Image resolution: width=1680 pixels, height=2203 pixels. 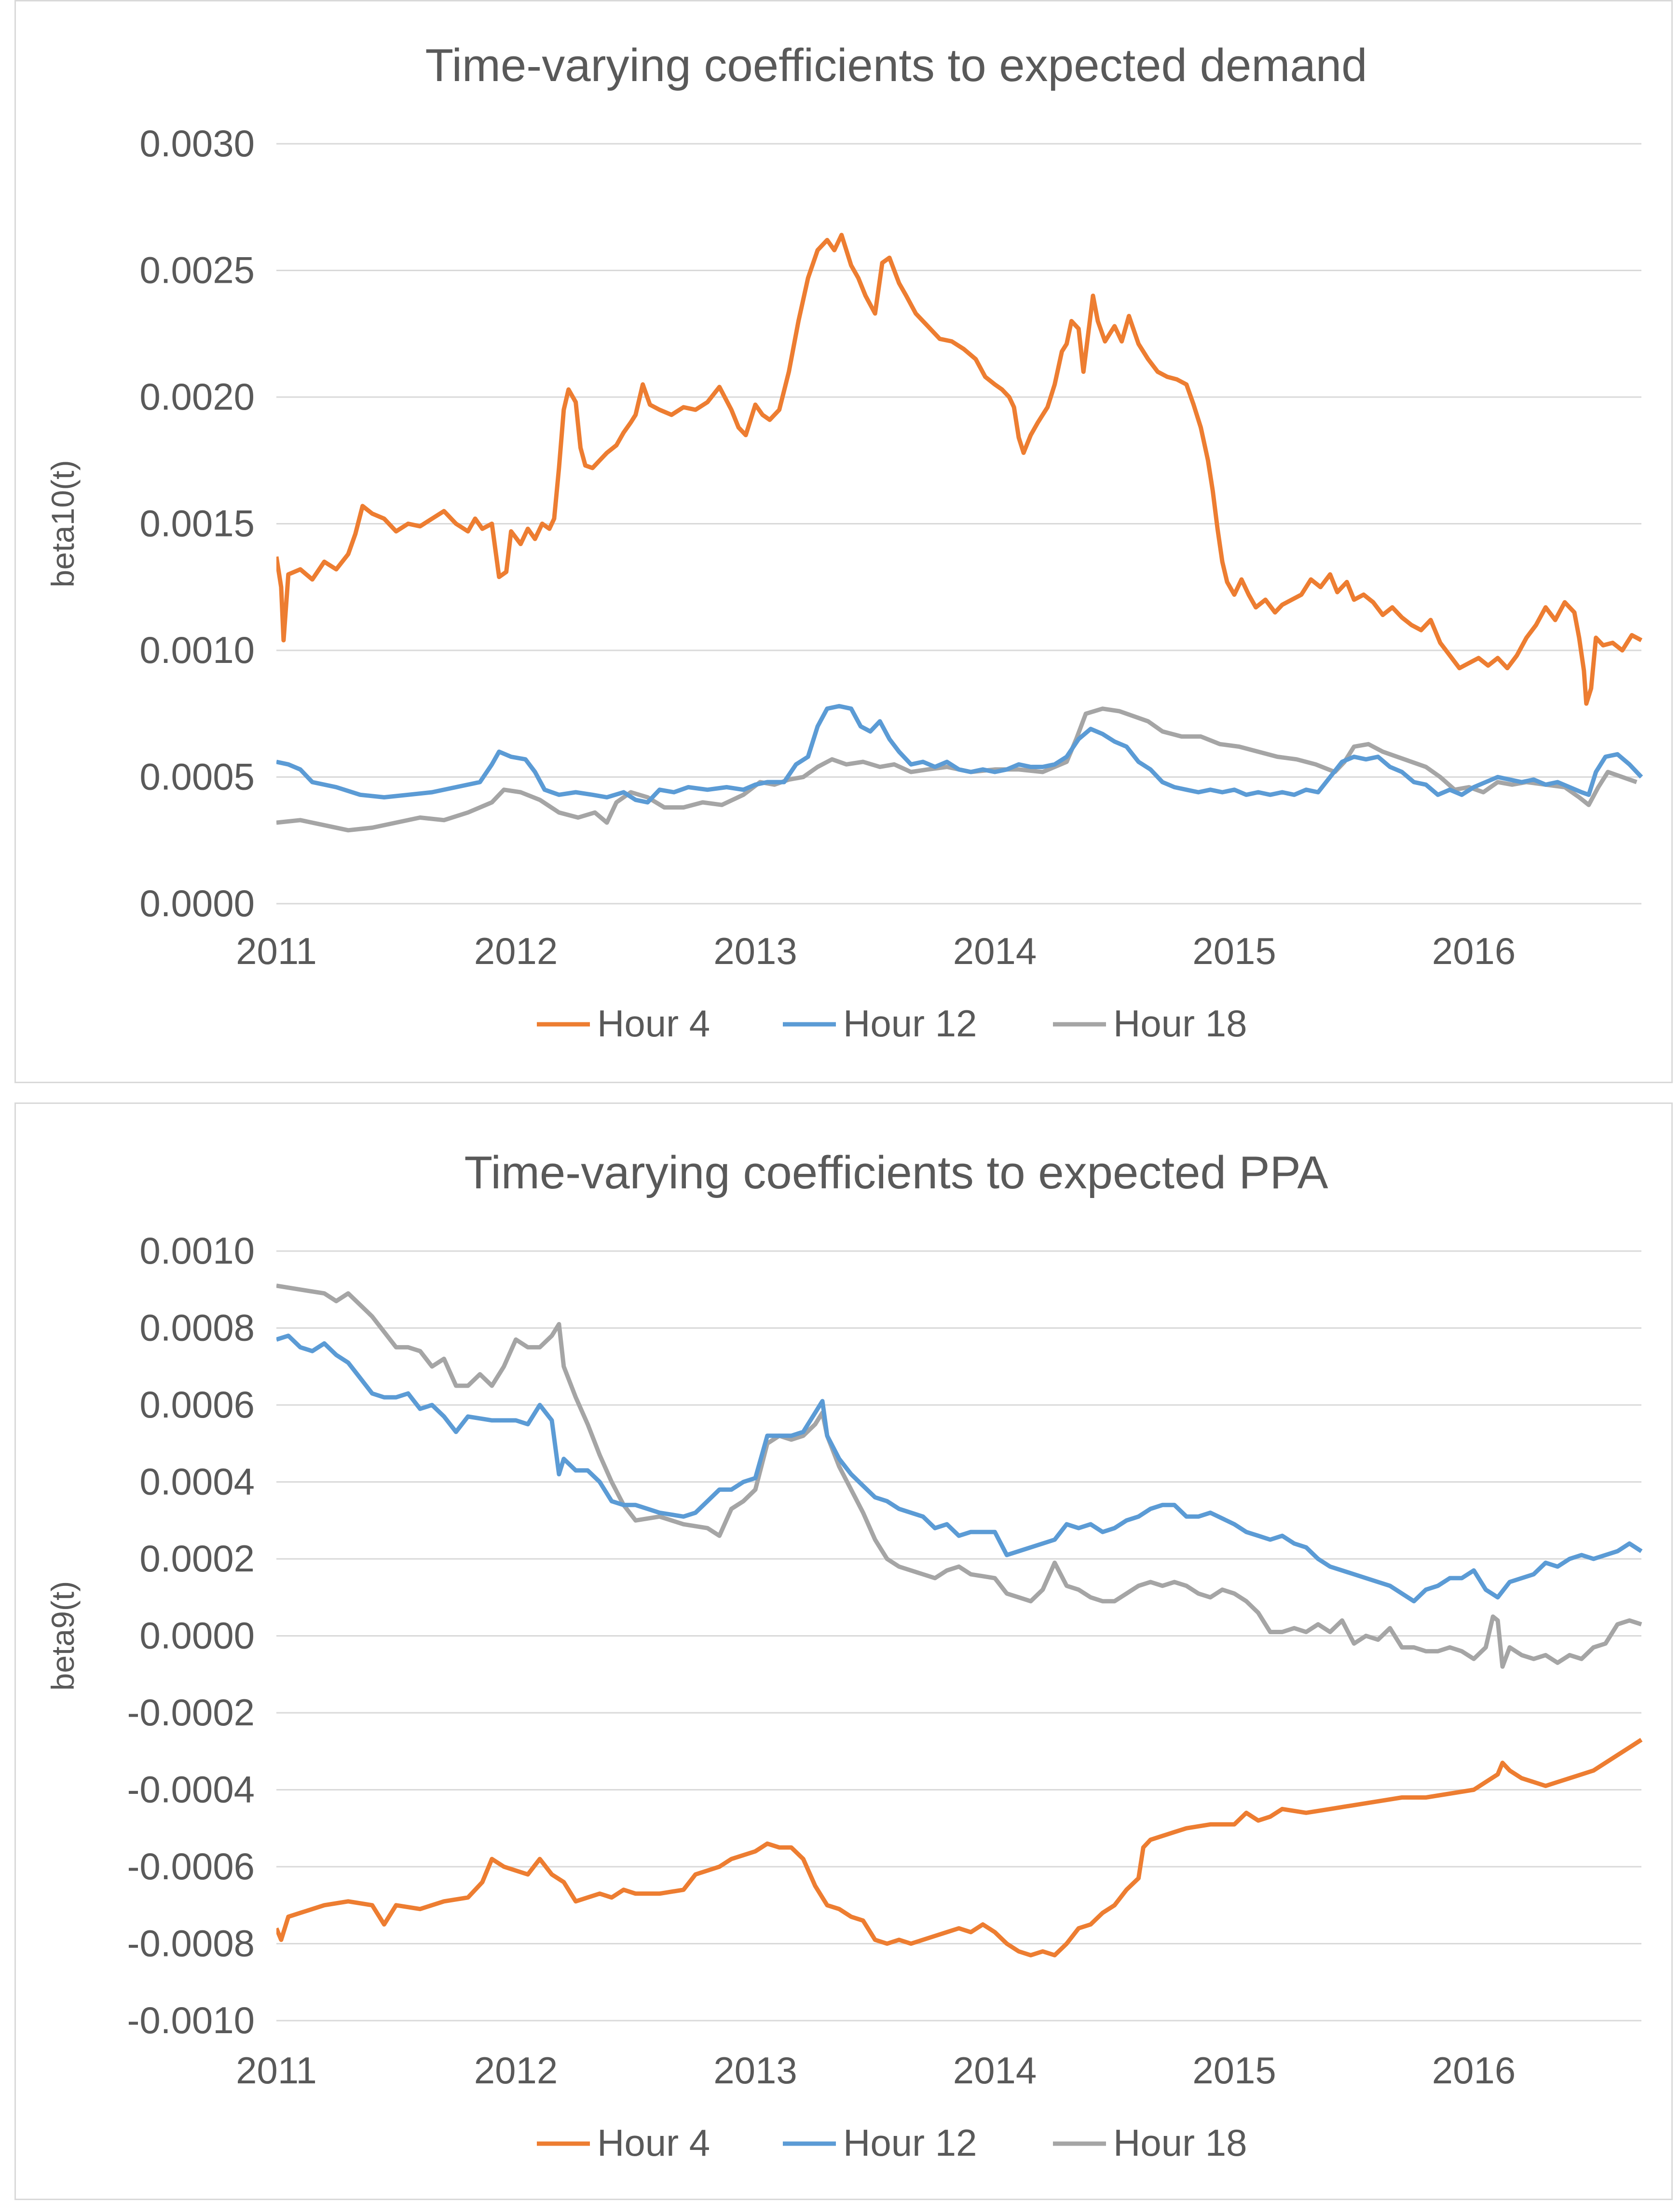 I want to click on ppa-x-tick-label: 2011, so click(x=276, y=2070).